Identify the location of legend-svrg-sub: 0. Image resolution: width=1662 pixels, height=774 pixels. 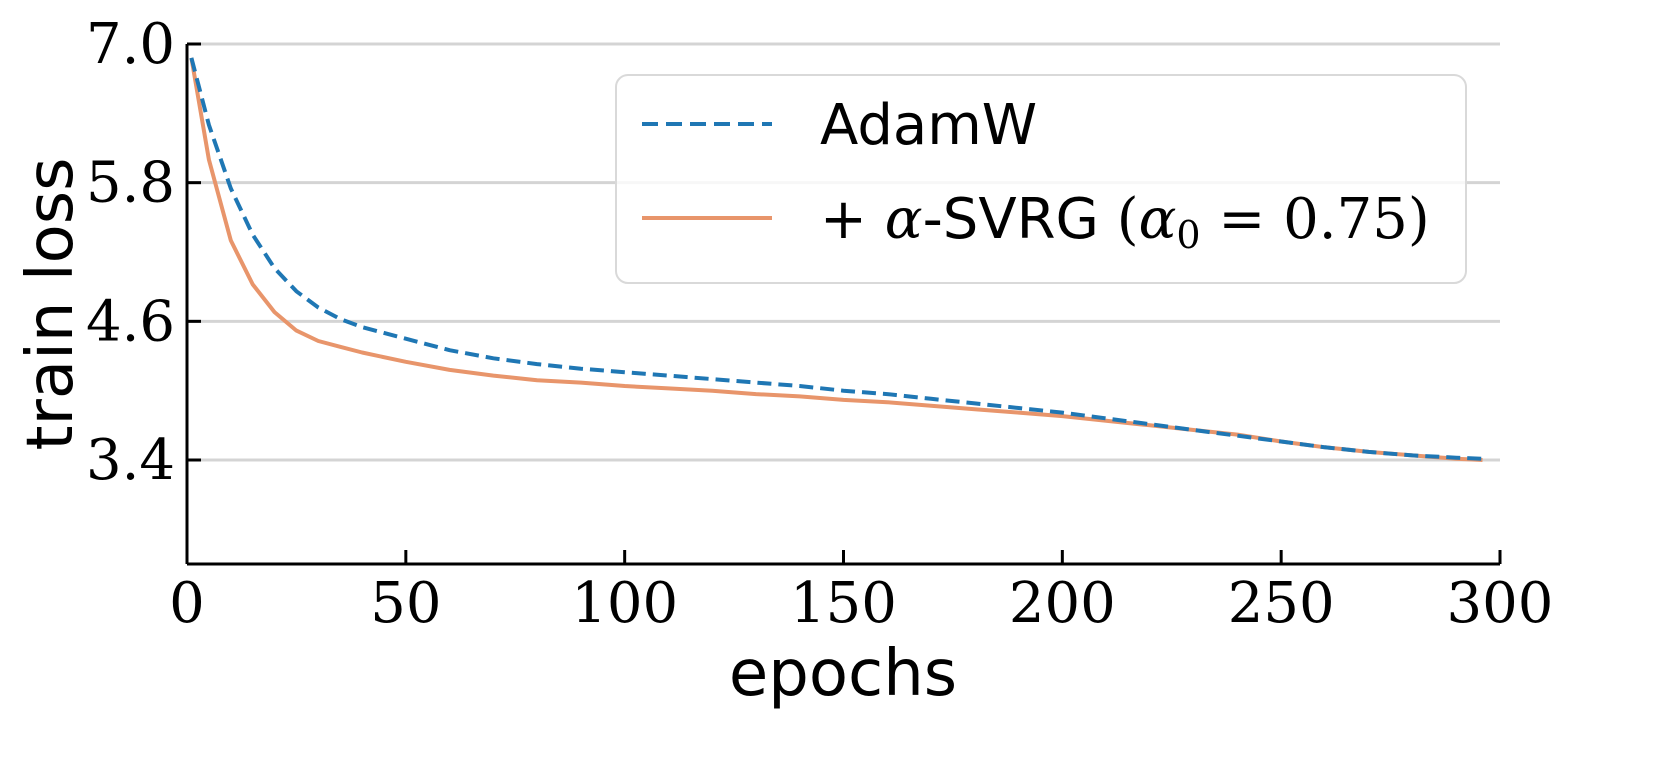
(1188, 235).